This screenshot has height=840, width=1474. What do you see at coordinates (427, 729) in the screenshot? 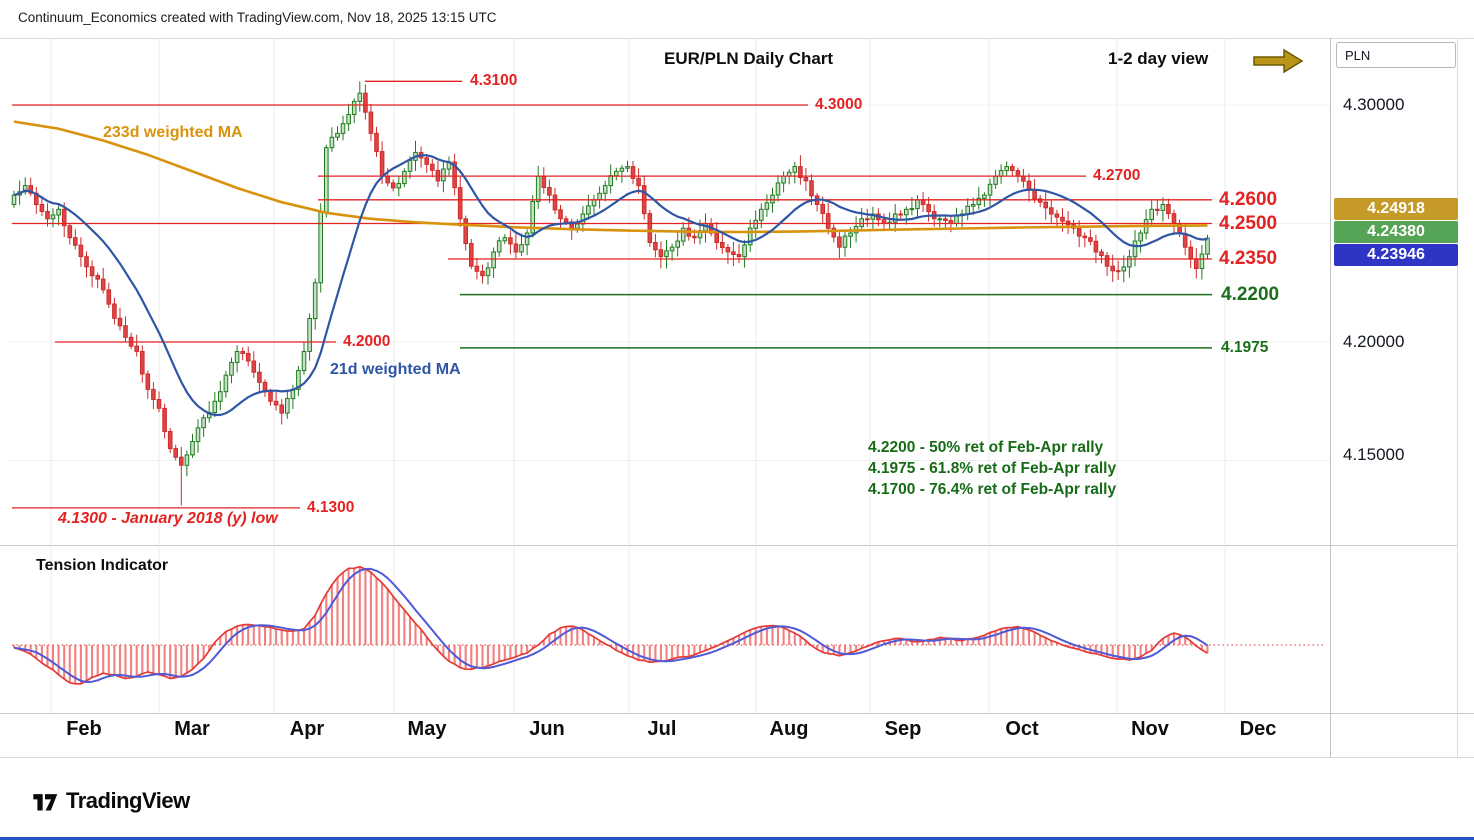
I see `x-axis-month-label: May` at bounding box center [427, 729].